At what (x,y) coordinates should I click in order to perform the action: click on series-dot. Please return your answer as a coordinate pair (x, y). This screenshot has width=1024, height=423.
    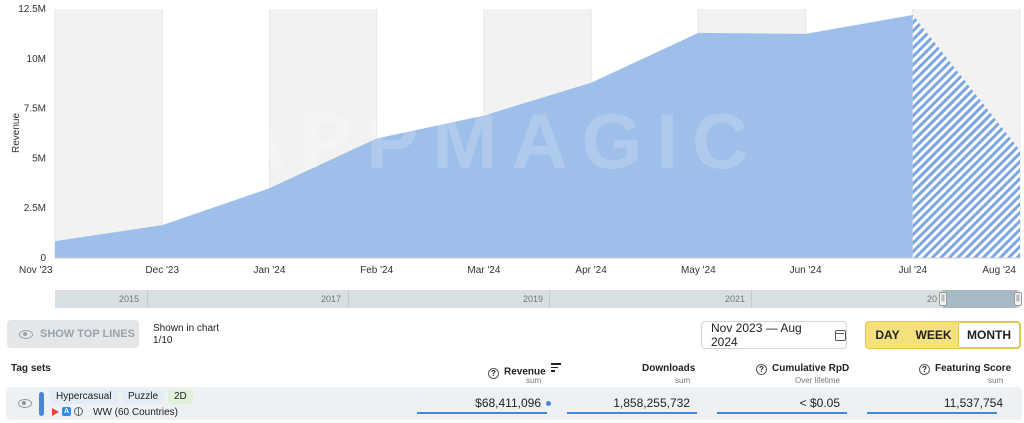
    Looking at the image, I should click on (548, 403).